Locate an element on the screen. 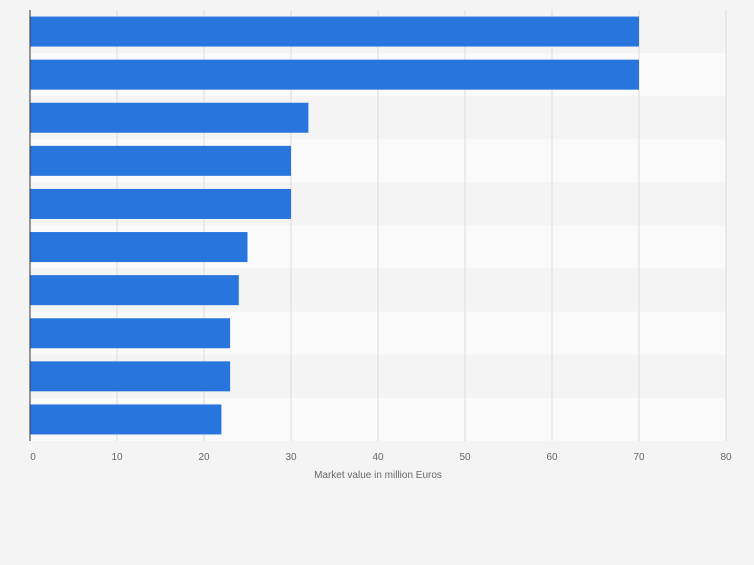 The height and width of the screenshot is (565, 754). x-tick-labels: 0 10 20 30 40 50 60 70 80 is located at coordinates (381, 457).